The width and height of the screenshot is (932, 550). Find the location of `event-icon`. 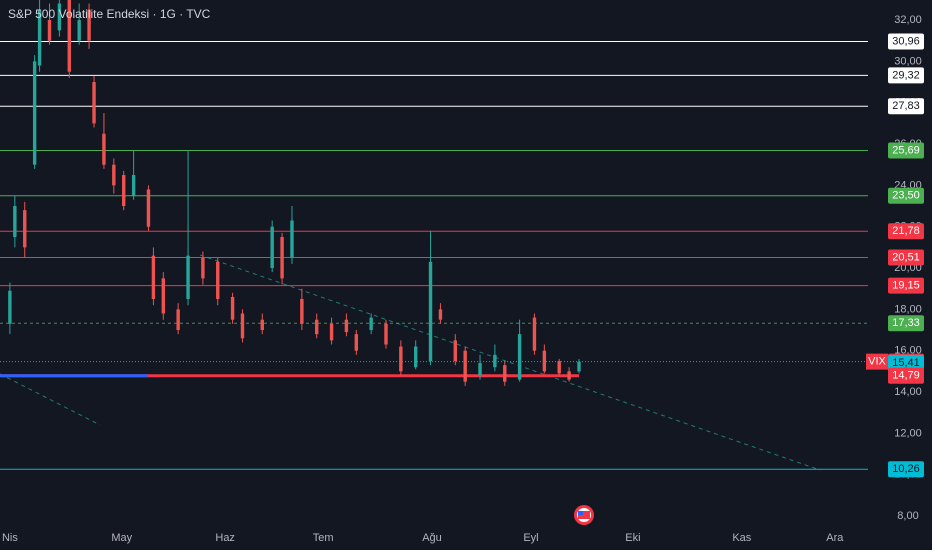

event-icon is located at coordinates (584, 515).